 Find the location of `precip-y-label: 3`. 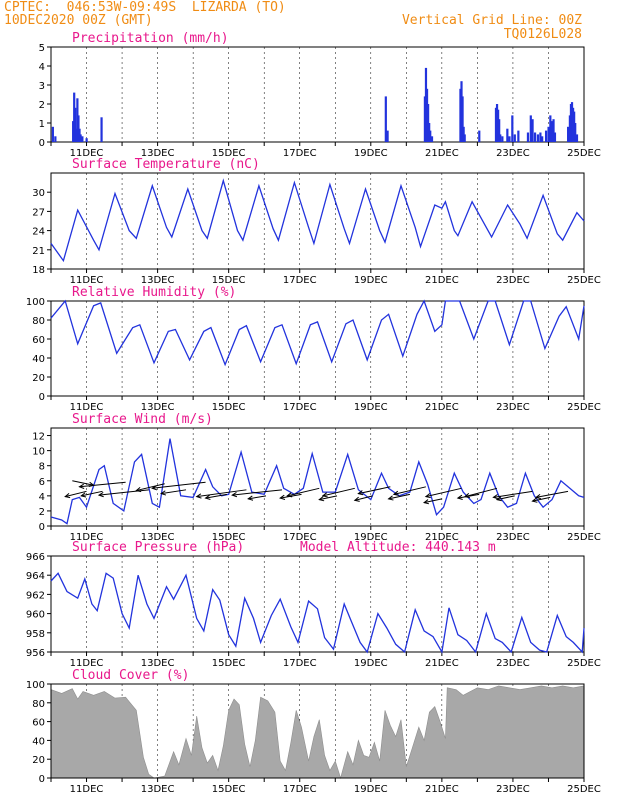

precip-y-label: 3 is located at coordinates (42, 86).